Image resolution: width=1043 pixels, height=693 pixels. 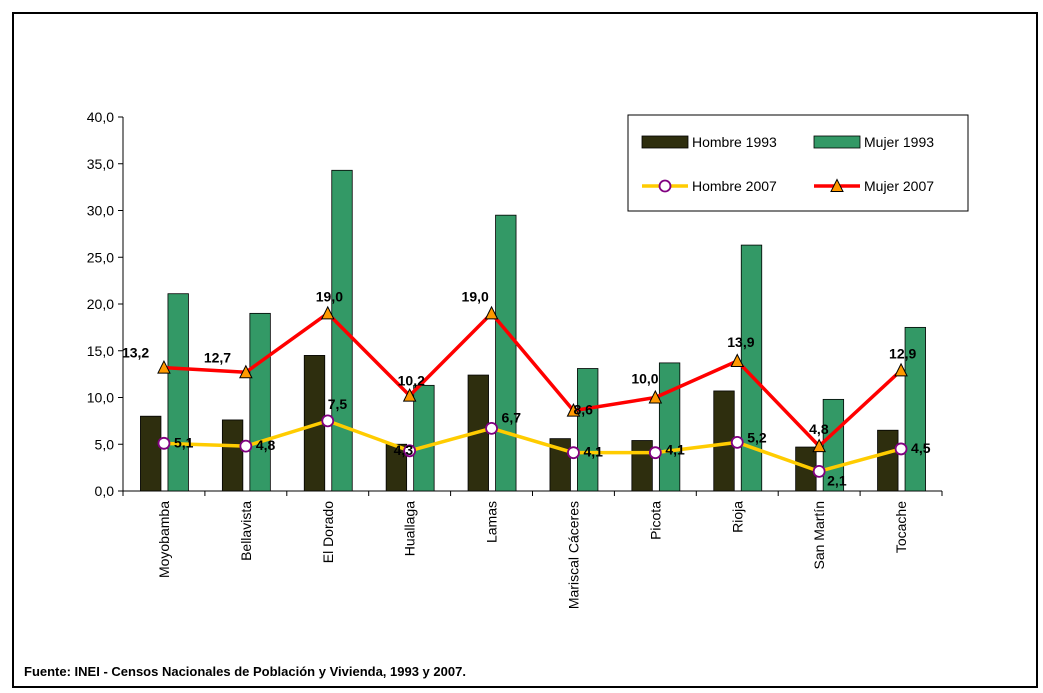 What do you see at coordinates (532, 446) in the screenshot?
I see `line-hombre-2007` at bounding box center [532, 446].